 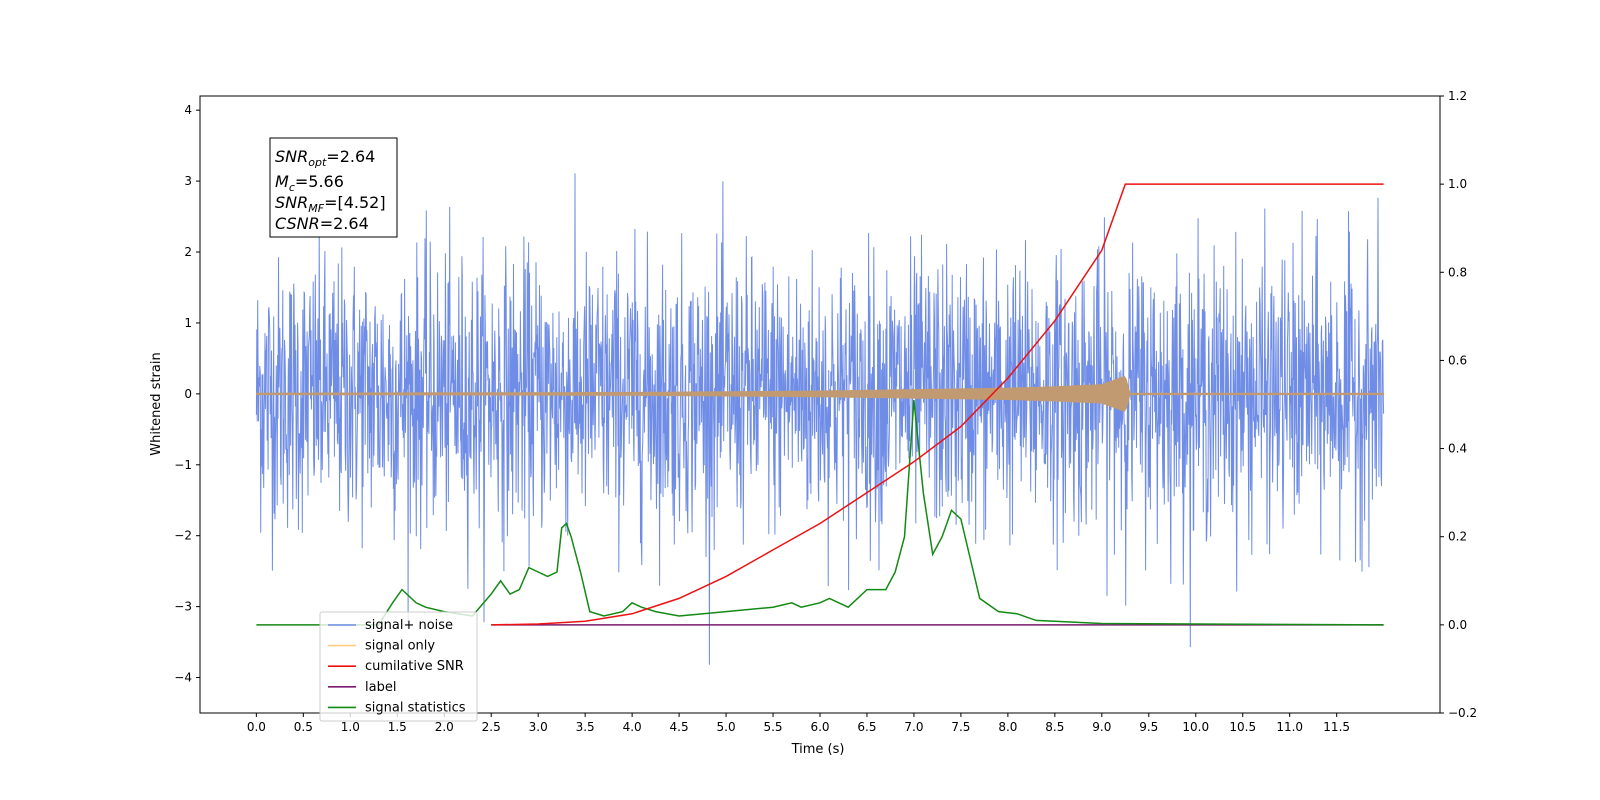 I want to click on x-tick-label: 2.5, so click(x=491, y=727).